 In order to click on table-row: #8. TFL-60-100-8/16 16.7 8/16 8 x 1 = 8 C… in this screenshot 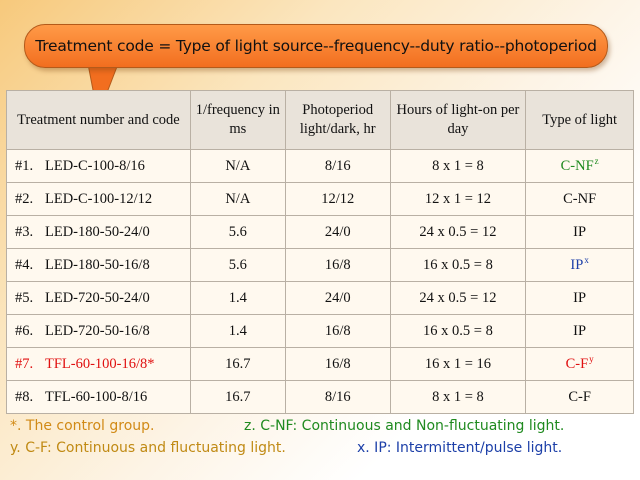, I will do `click(320, 397)`.